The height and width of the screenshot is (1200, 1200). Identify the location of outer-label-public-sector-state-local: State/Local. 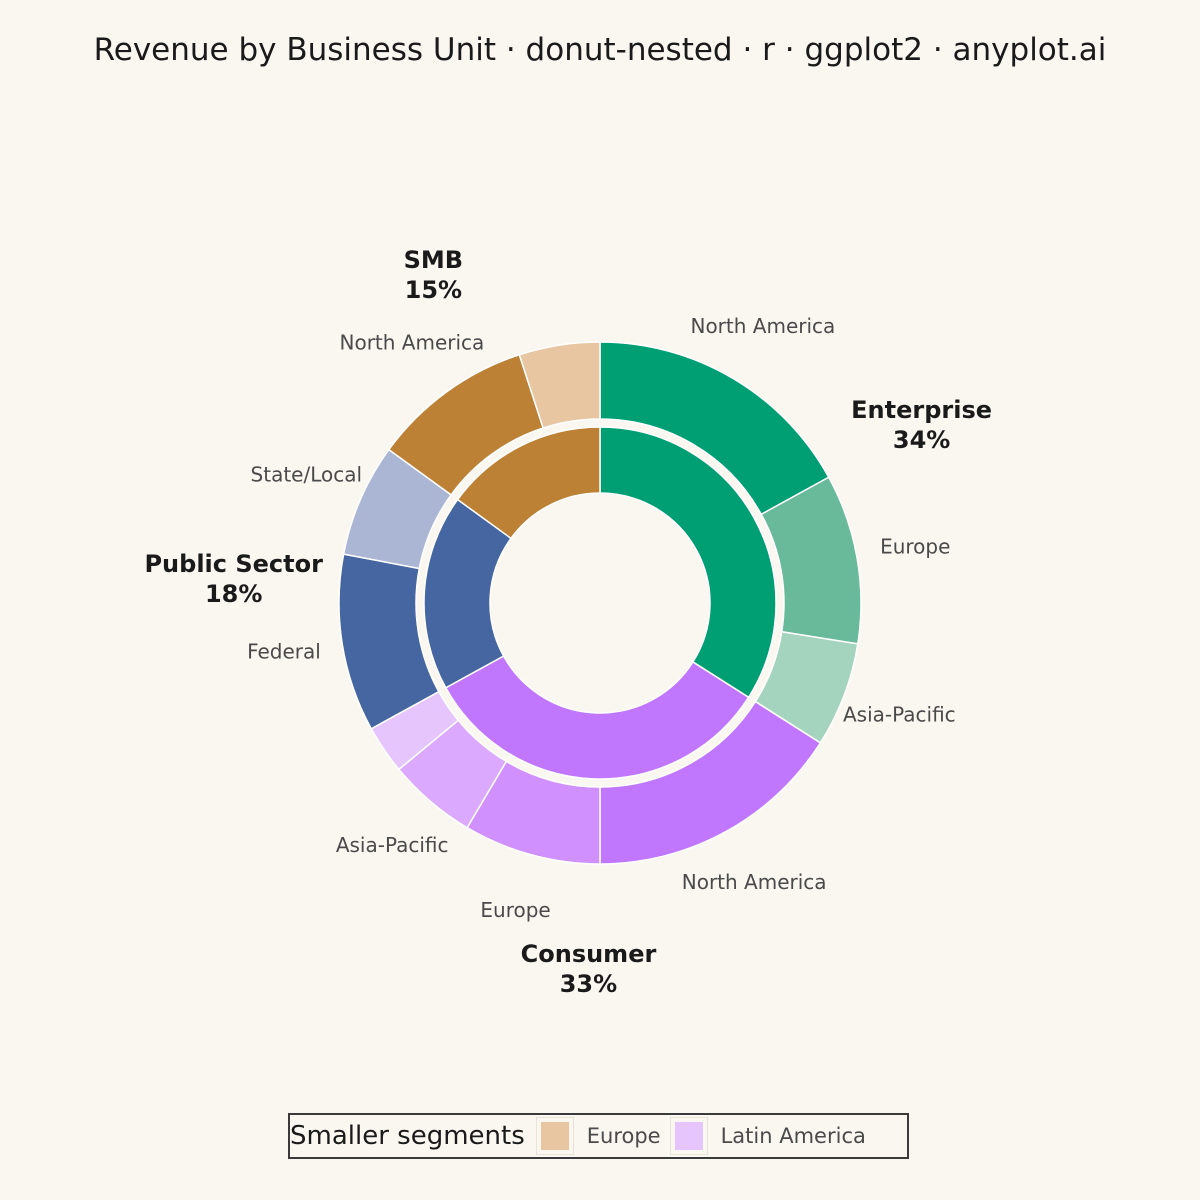
(307, 474).